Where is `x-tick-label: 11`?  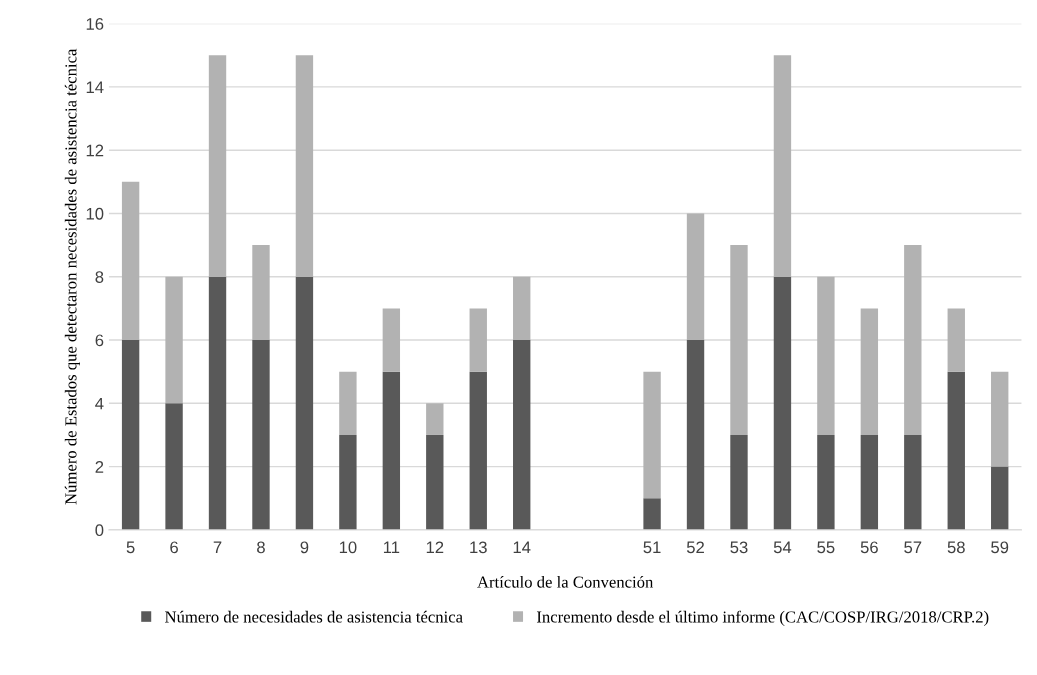 x-tick-label: 11 is located at coordinates (391, 547).